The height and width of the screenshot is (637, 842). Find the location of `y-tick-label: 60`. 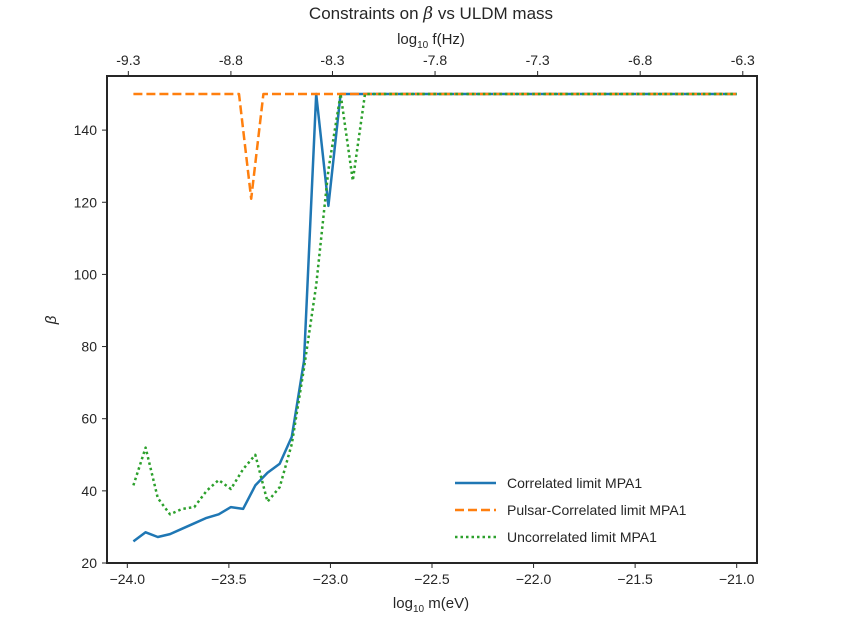

y-tick-label: 60 is located at coordinates (89, 419).